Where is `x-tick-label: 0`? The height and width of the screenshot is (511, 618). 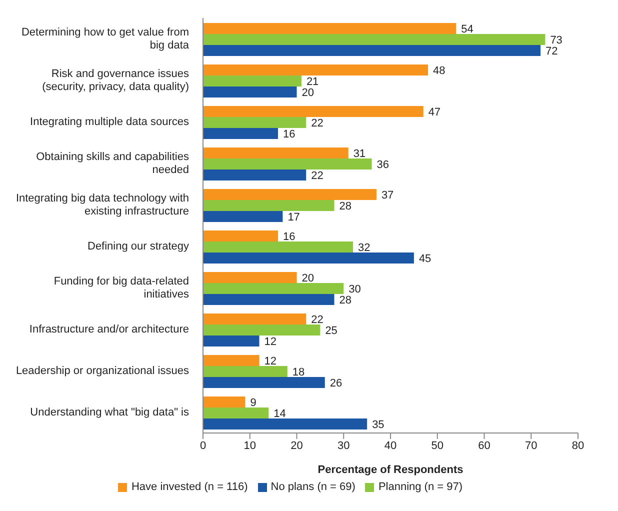
x-tick-label: 0 is located at coordinates (203, 446).